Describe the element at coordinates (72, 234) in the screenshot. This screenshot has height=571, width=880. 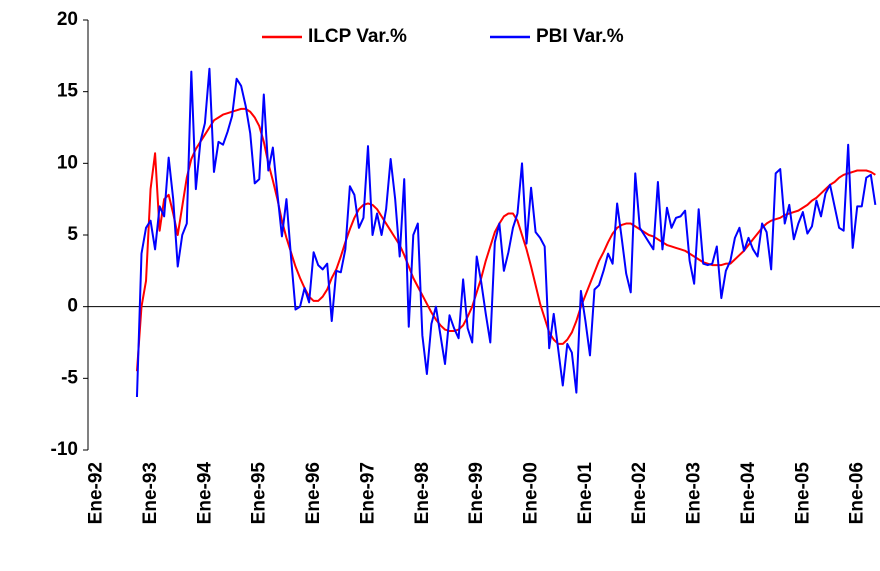
I see `y-tick-label: 5` at that location.